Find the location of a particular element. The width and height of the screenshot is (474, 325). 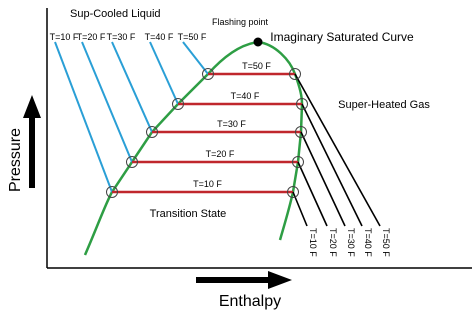

curve-label: Imaginary Saturated Curve is located at coordinates (342, 37).